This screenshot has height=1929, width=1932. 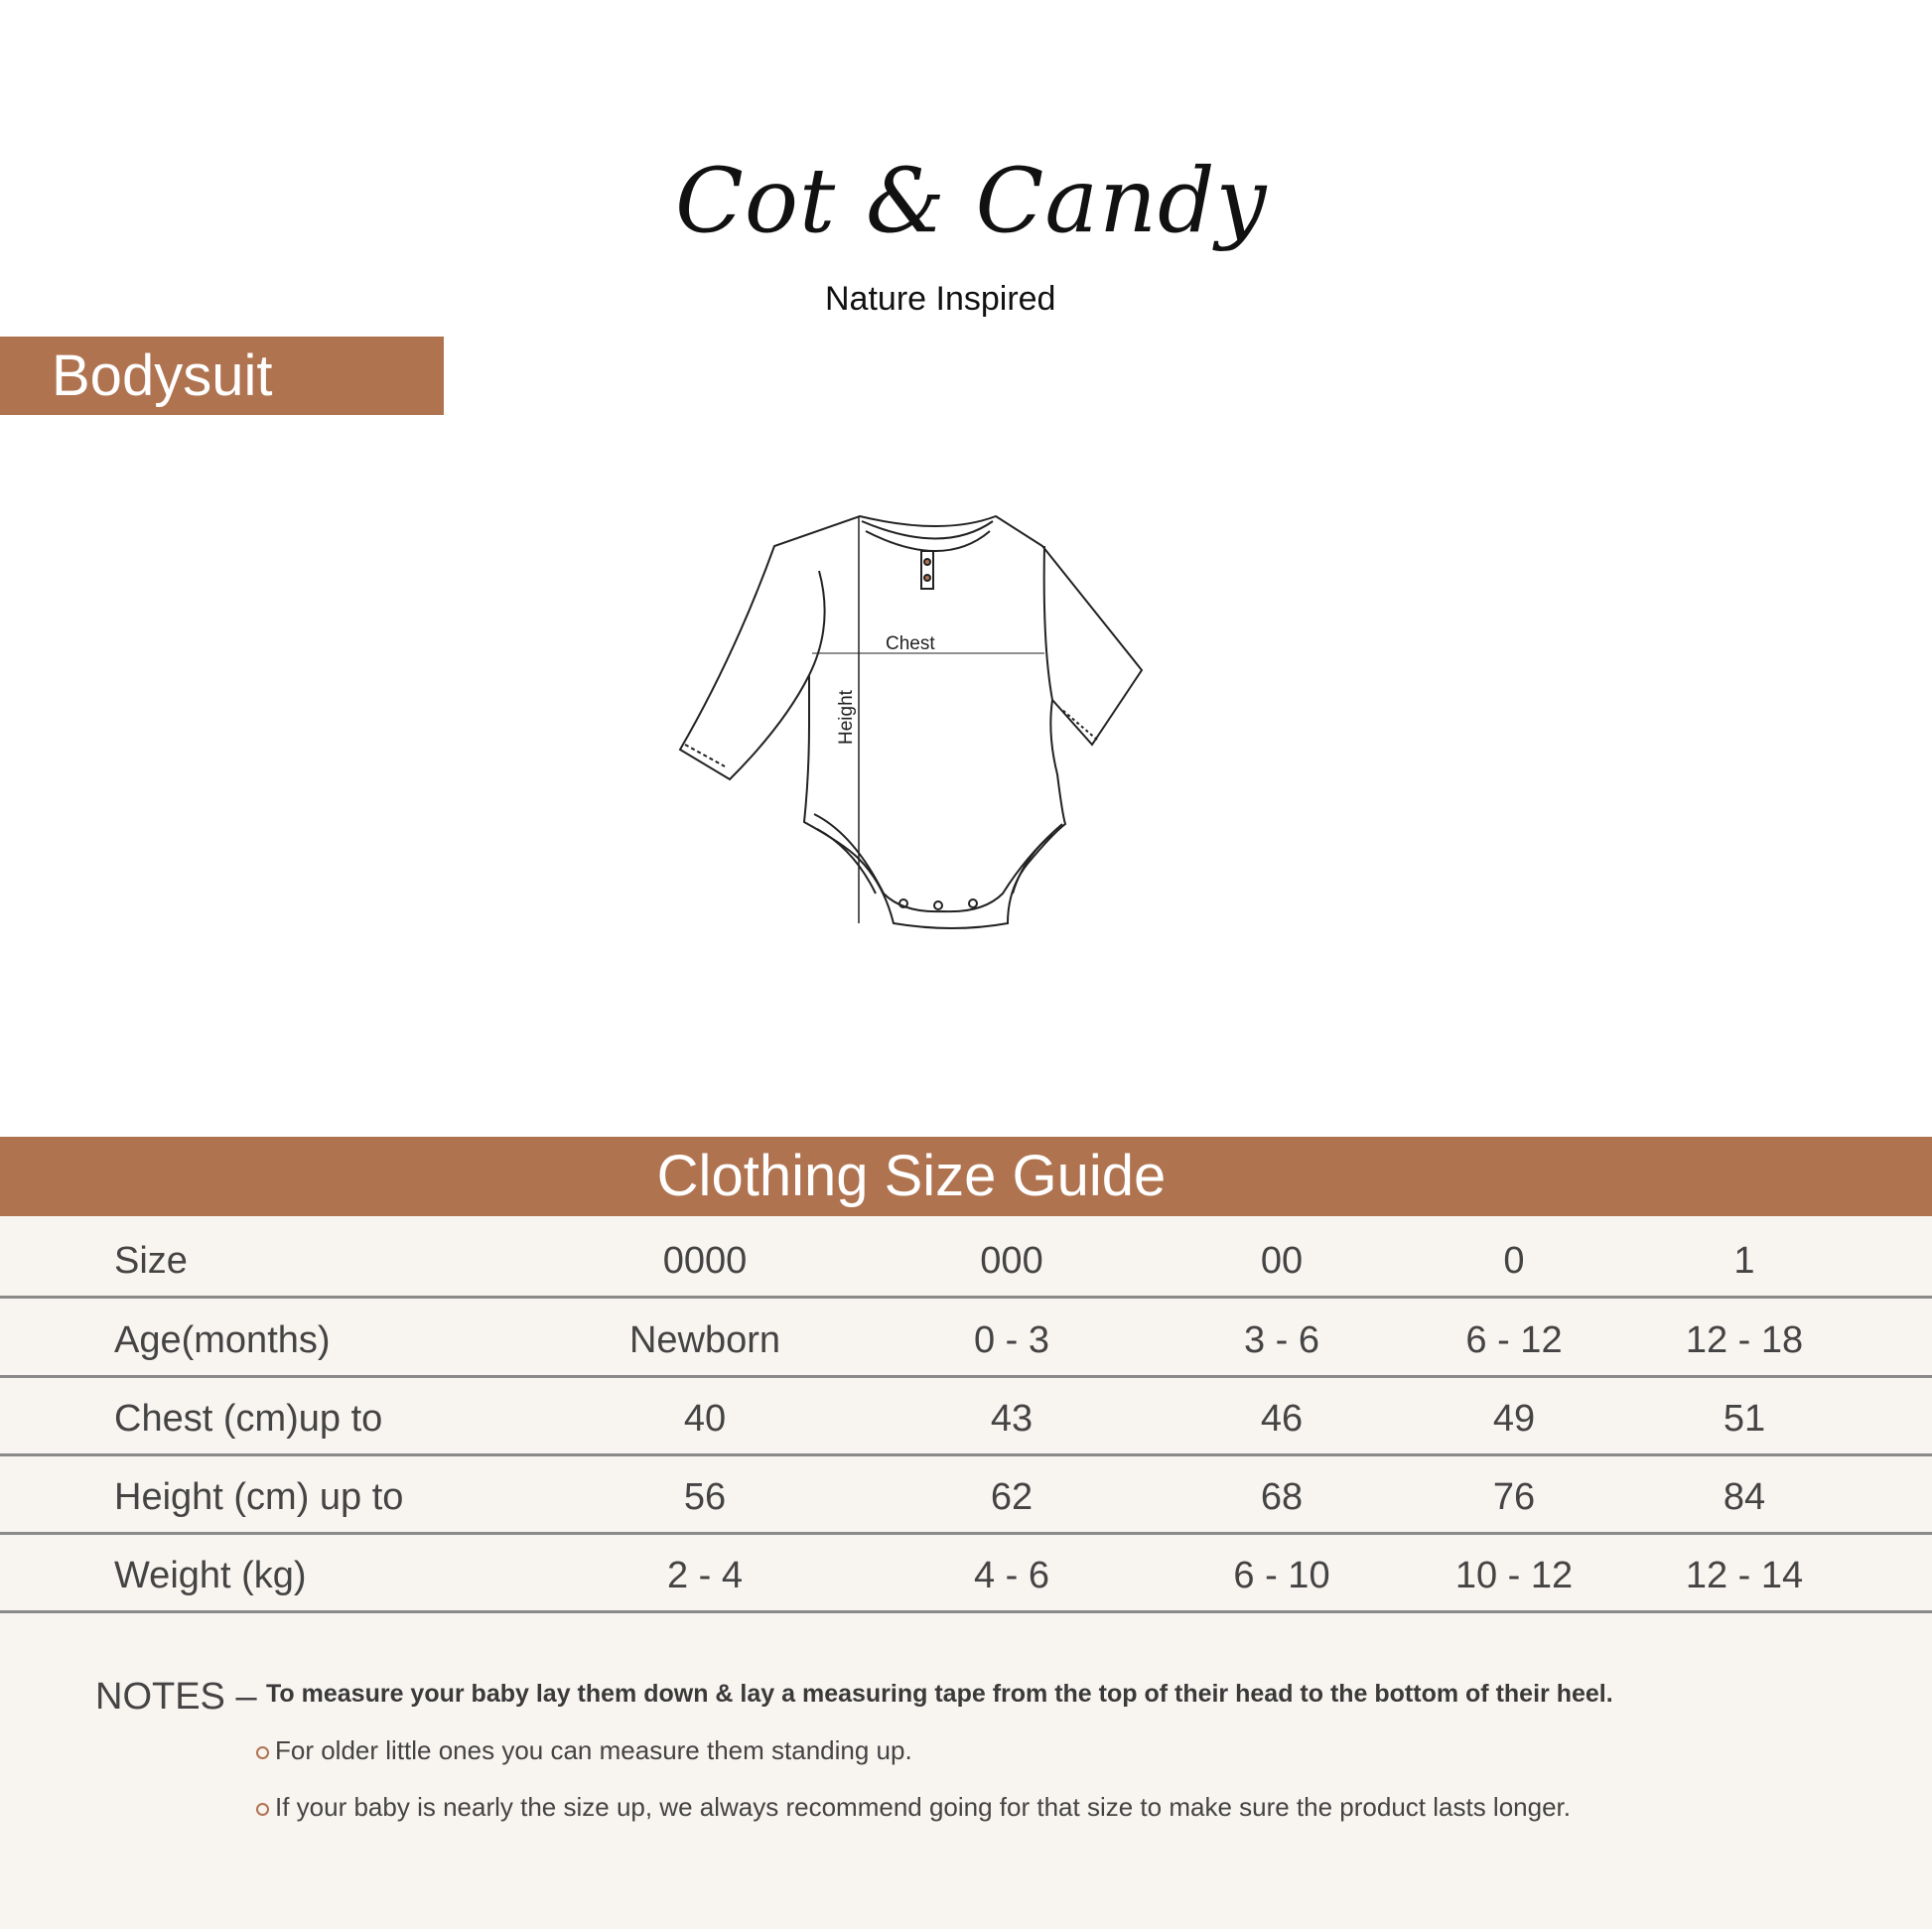 What do you see at coordinates (1514, 1497) in the screenshot?
I see `table-cell: 76` at bounding box center [1514, 1497].